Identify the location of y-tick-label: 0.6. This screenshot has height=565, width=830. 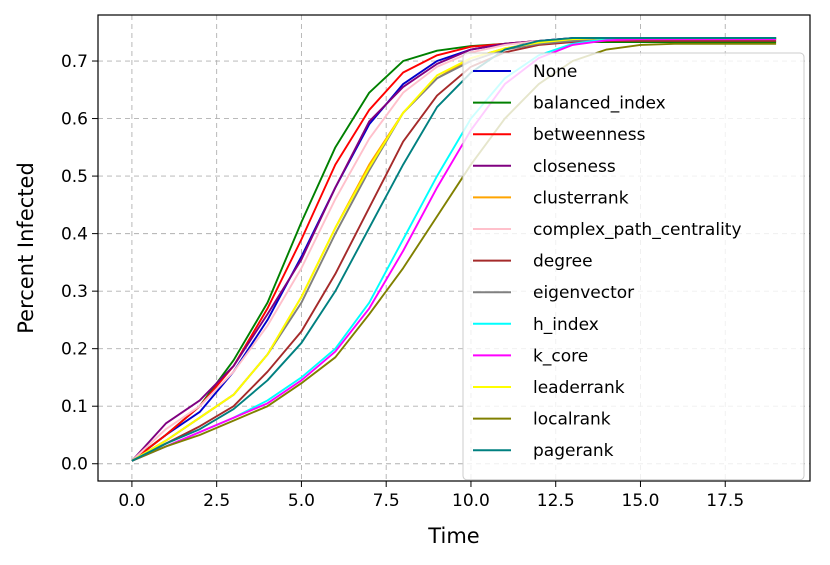
(74, 120).